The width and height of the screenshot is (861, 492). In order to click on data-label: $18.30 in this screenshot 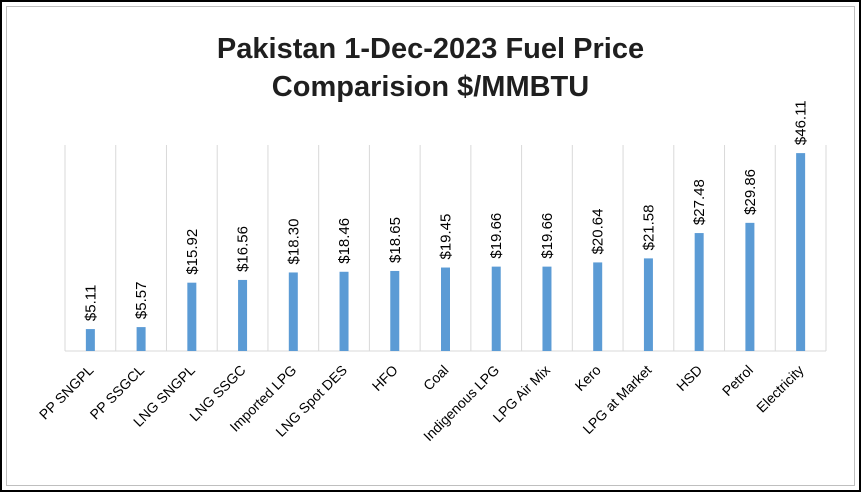, I will do `click(293, 242)`.